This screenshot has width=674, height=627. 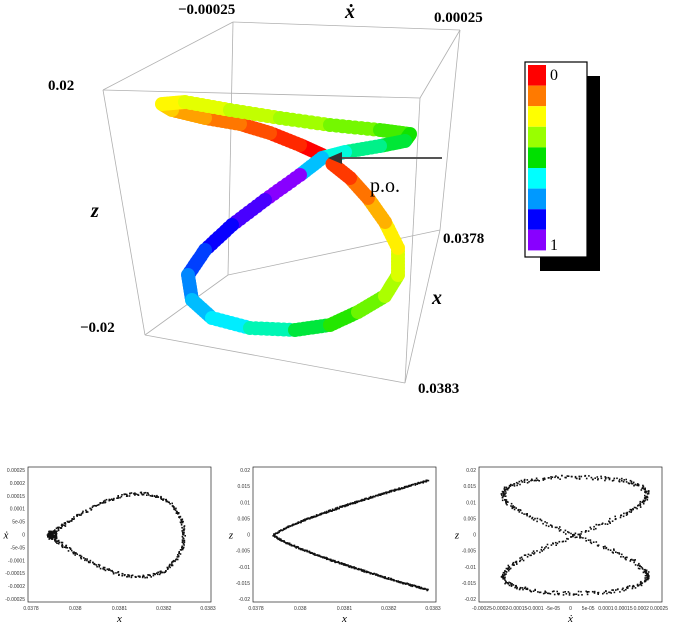 What do you see at coordinates (349, 12) in the screenshot?
I see `axis-label-xdot: ẋ` at bounding box center [349, 12].